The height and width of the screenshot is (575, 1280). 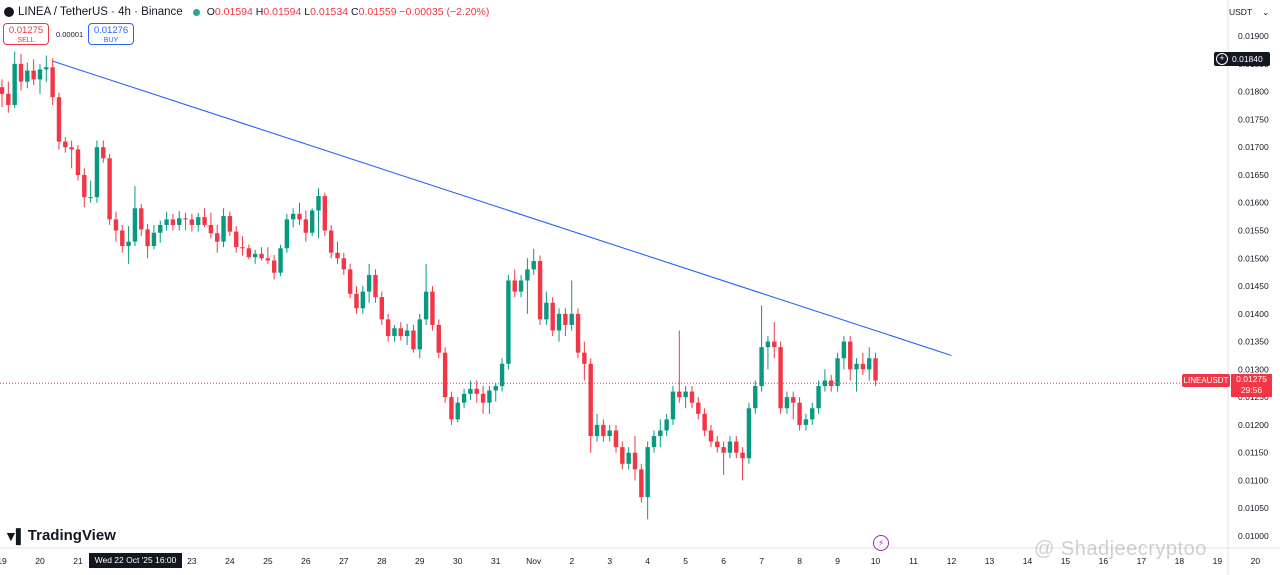 What do you see at coordinates (1253, 175) in the screenshot?
I see `price-tick-label: 0.01650` at bounding box center [1253, 175].